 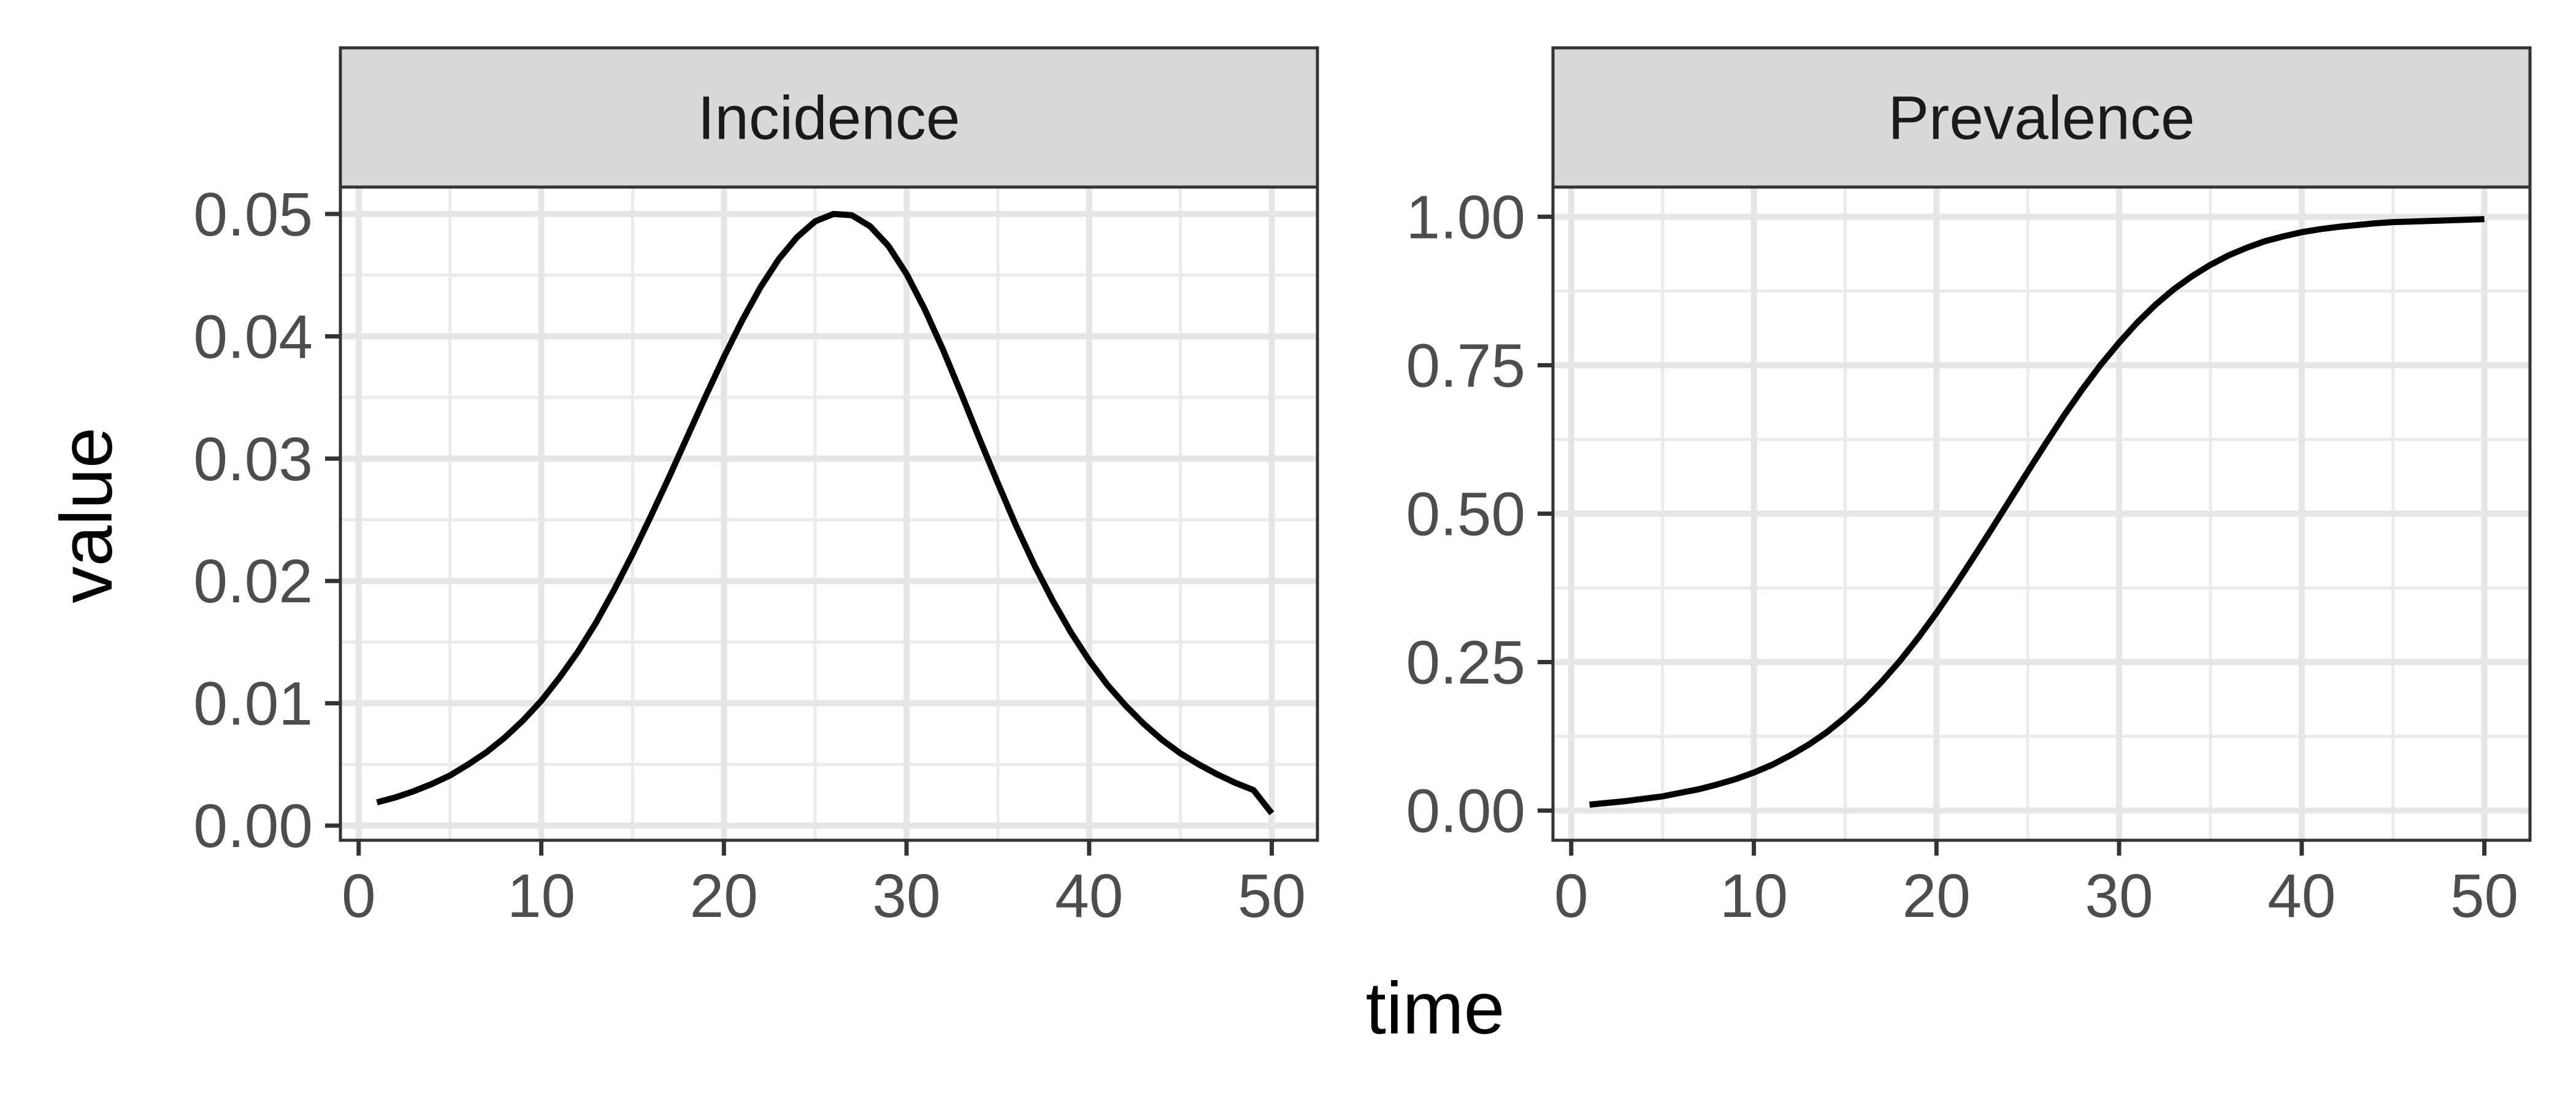 What do you see at coordinates (1465, 514) in the screenshot?
I see `y-tick-label: 0.50` at bounding box center [1465, 514].